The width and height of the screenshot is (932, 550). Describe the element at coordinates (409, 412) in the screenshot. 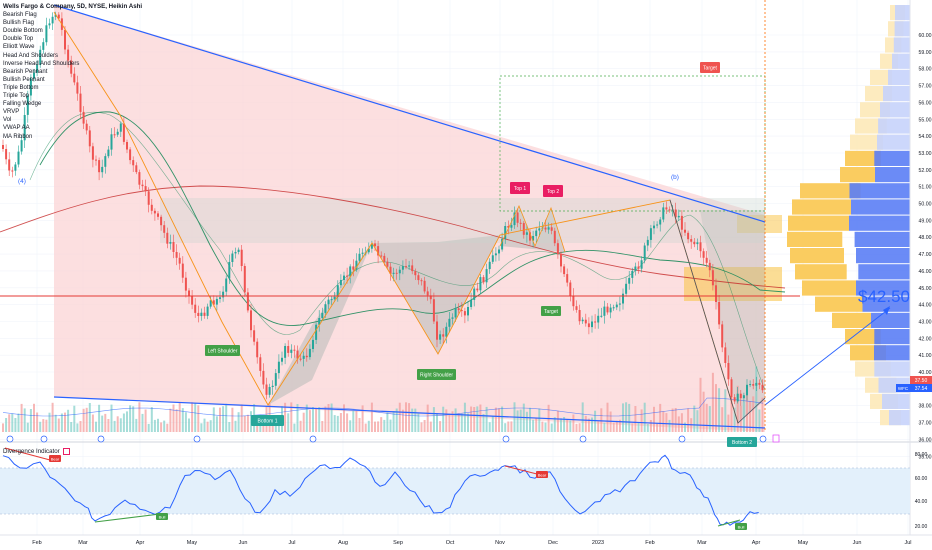

I see `wedge-lower-line` at that location.